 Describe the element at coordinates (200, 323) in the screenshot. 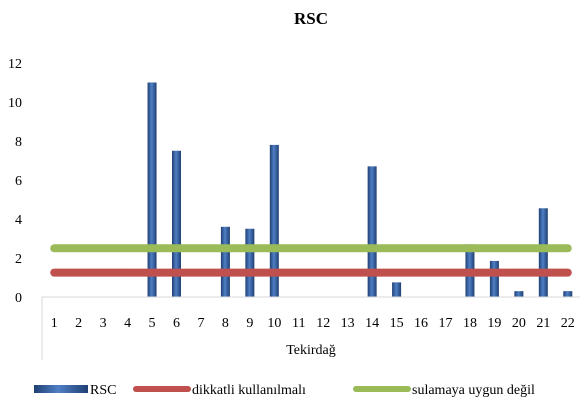

I see `x-tick-label: 7` at that location.